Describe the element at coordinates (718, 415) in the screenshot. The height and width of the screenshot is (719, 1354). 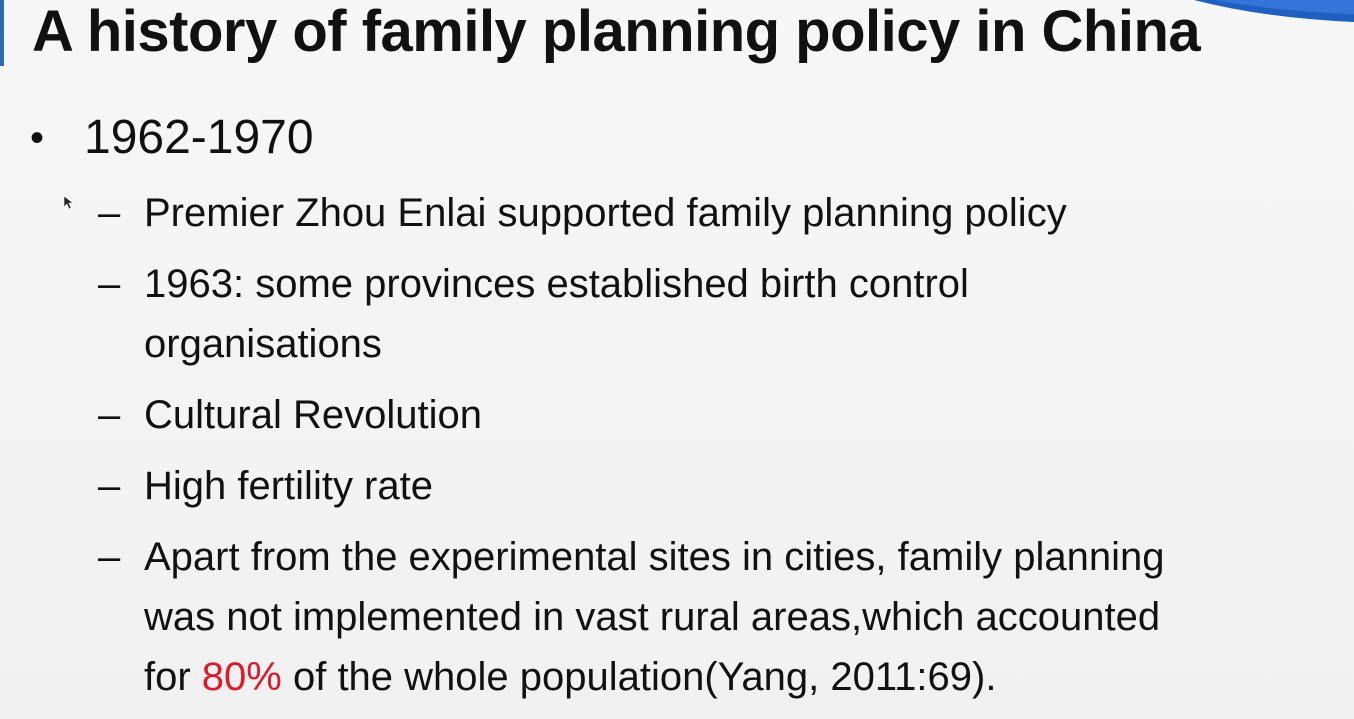
I see `sub-bullet-3: – Cultural Revolution` at that location.